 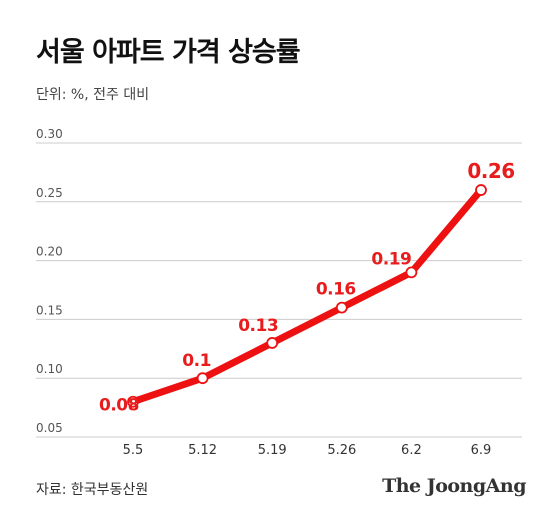 I want to click on data-label: 0.26, so click(x=490, y=171).